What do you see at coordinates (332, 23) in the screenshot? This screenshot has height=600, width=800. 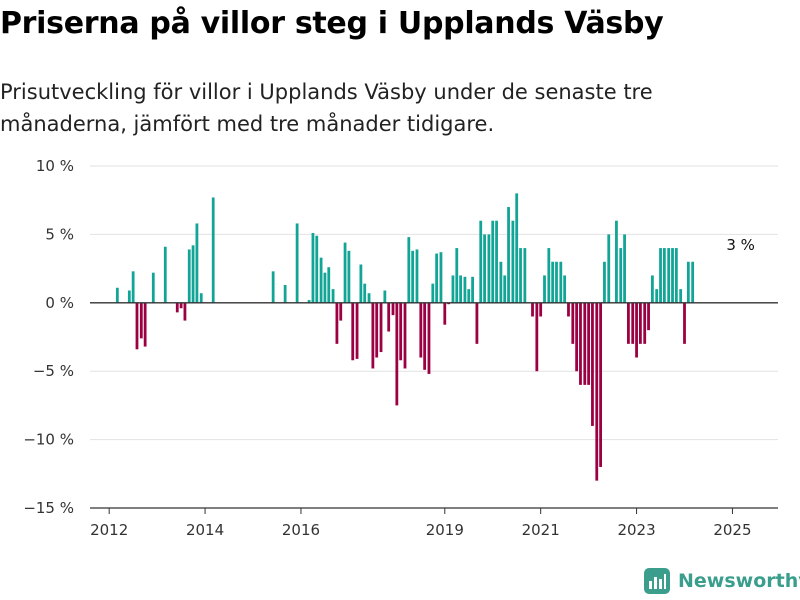 I see `chart-title: Priserna på villor steg i Upplands Väsby` at bounding box center [332, 23].